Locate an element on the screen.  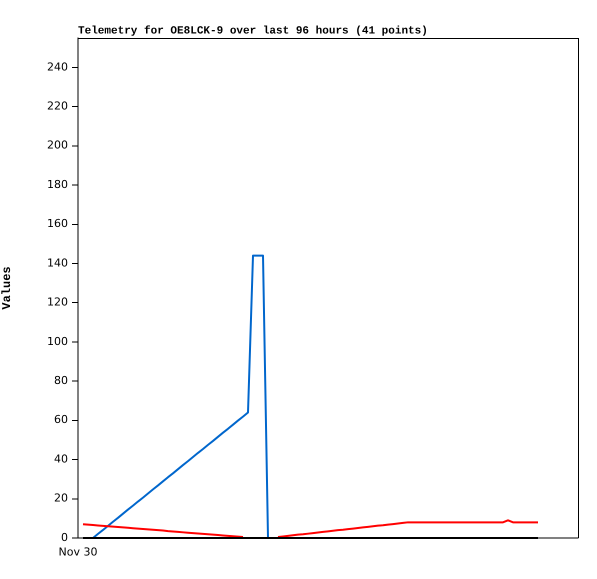
y-tick-label: 200 is located at coordinates (57, 145).